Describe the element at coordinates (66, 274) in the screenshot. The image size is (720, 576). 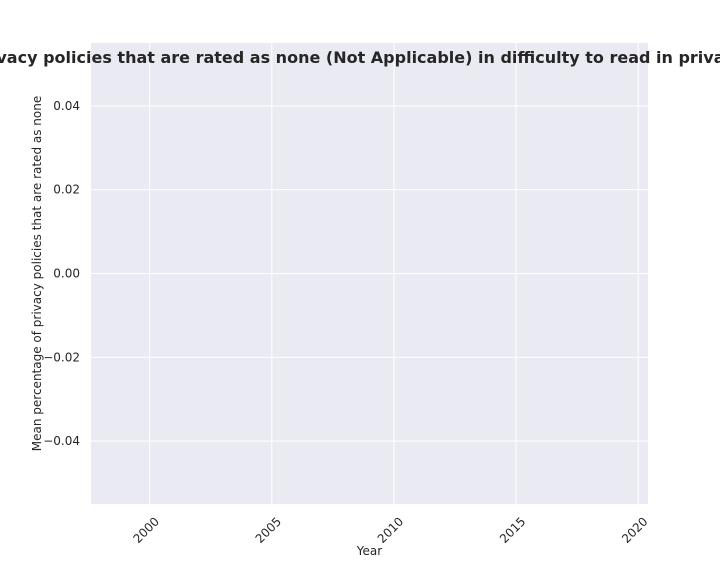
I see `y-tick-label: 0.00` at that location.